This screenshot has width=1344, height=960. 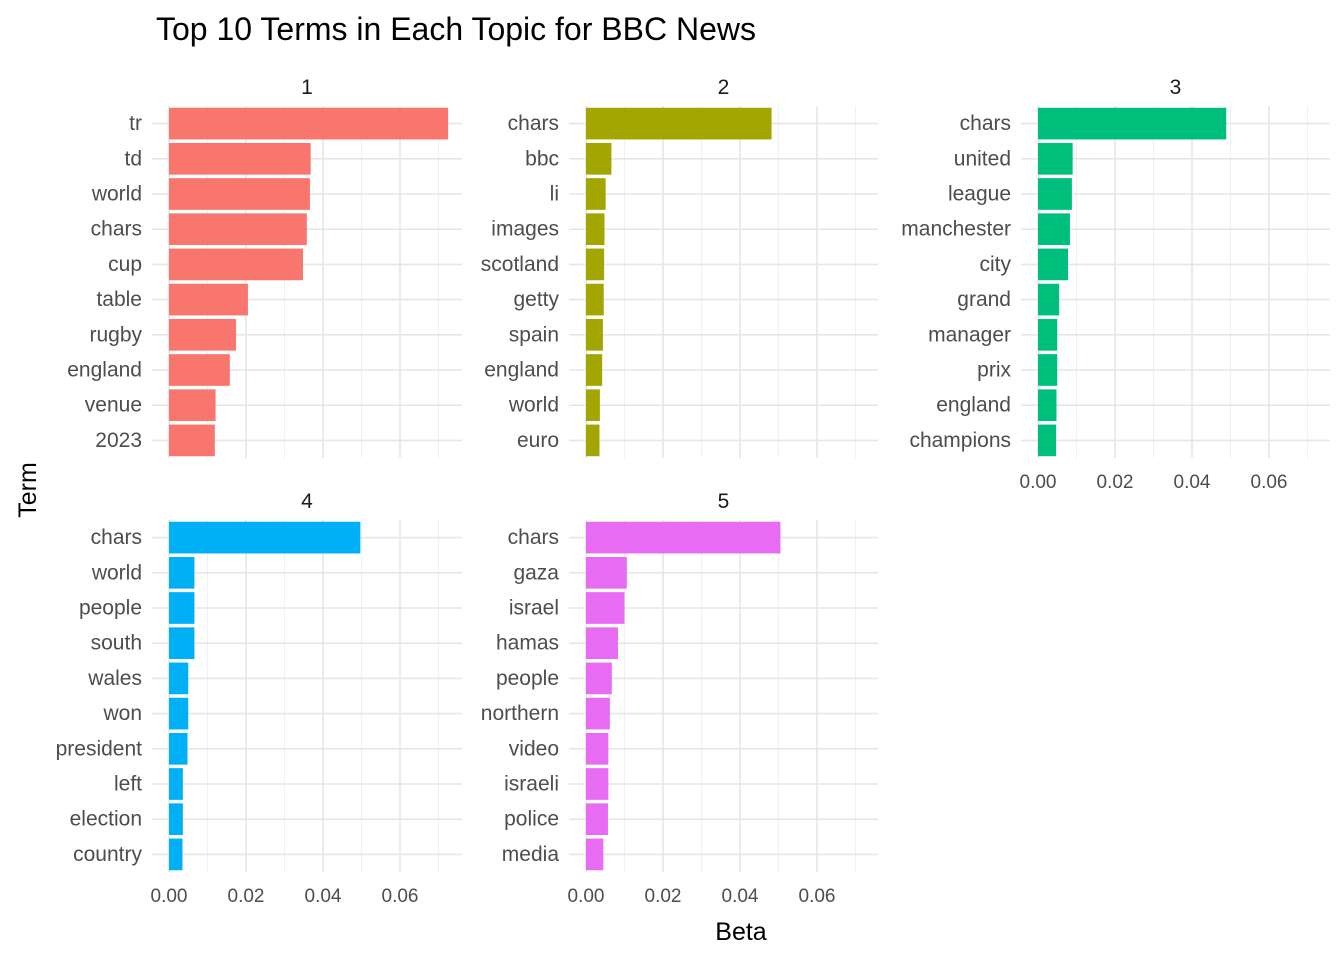 I want to click on bar-2-euro, so click(x=593, y=440).